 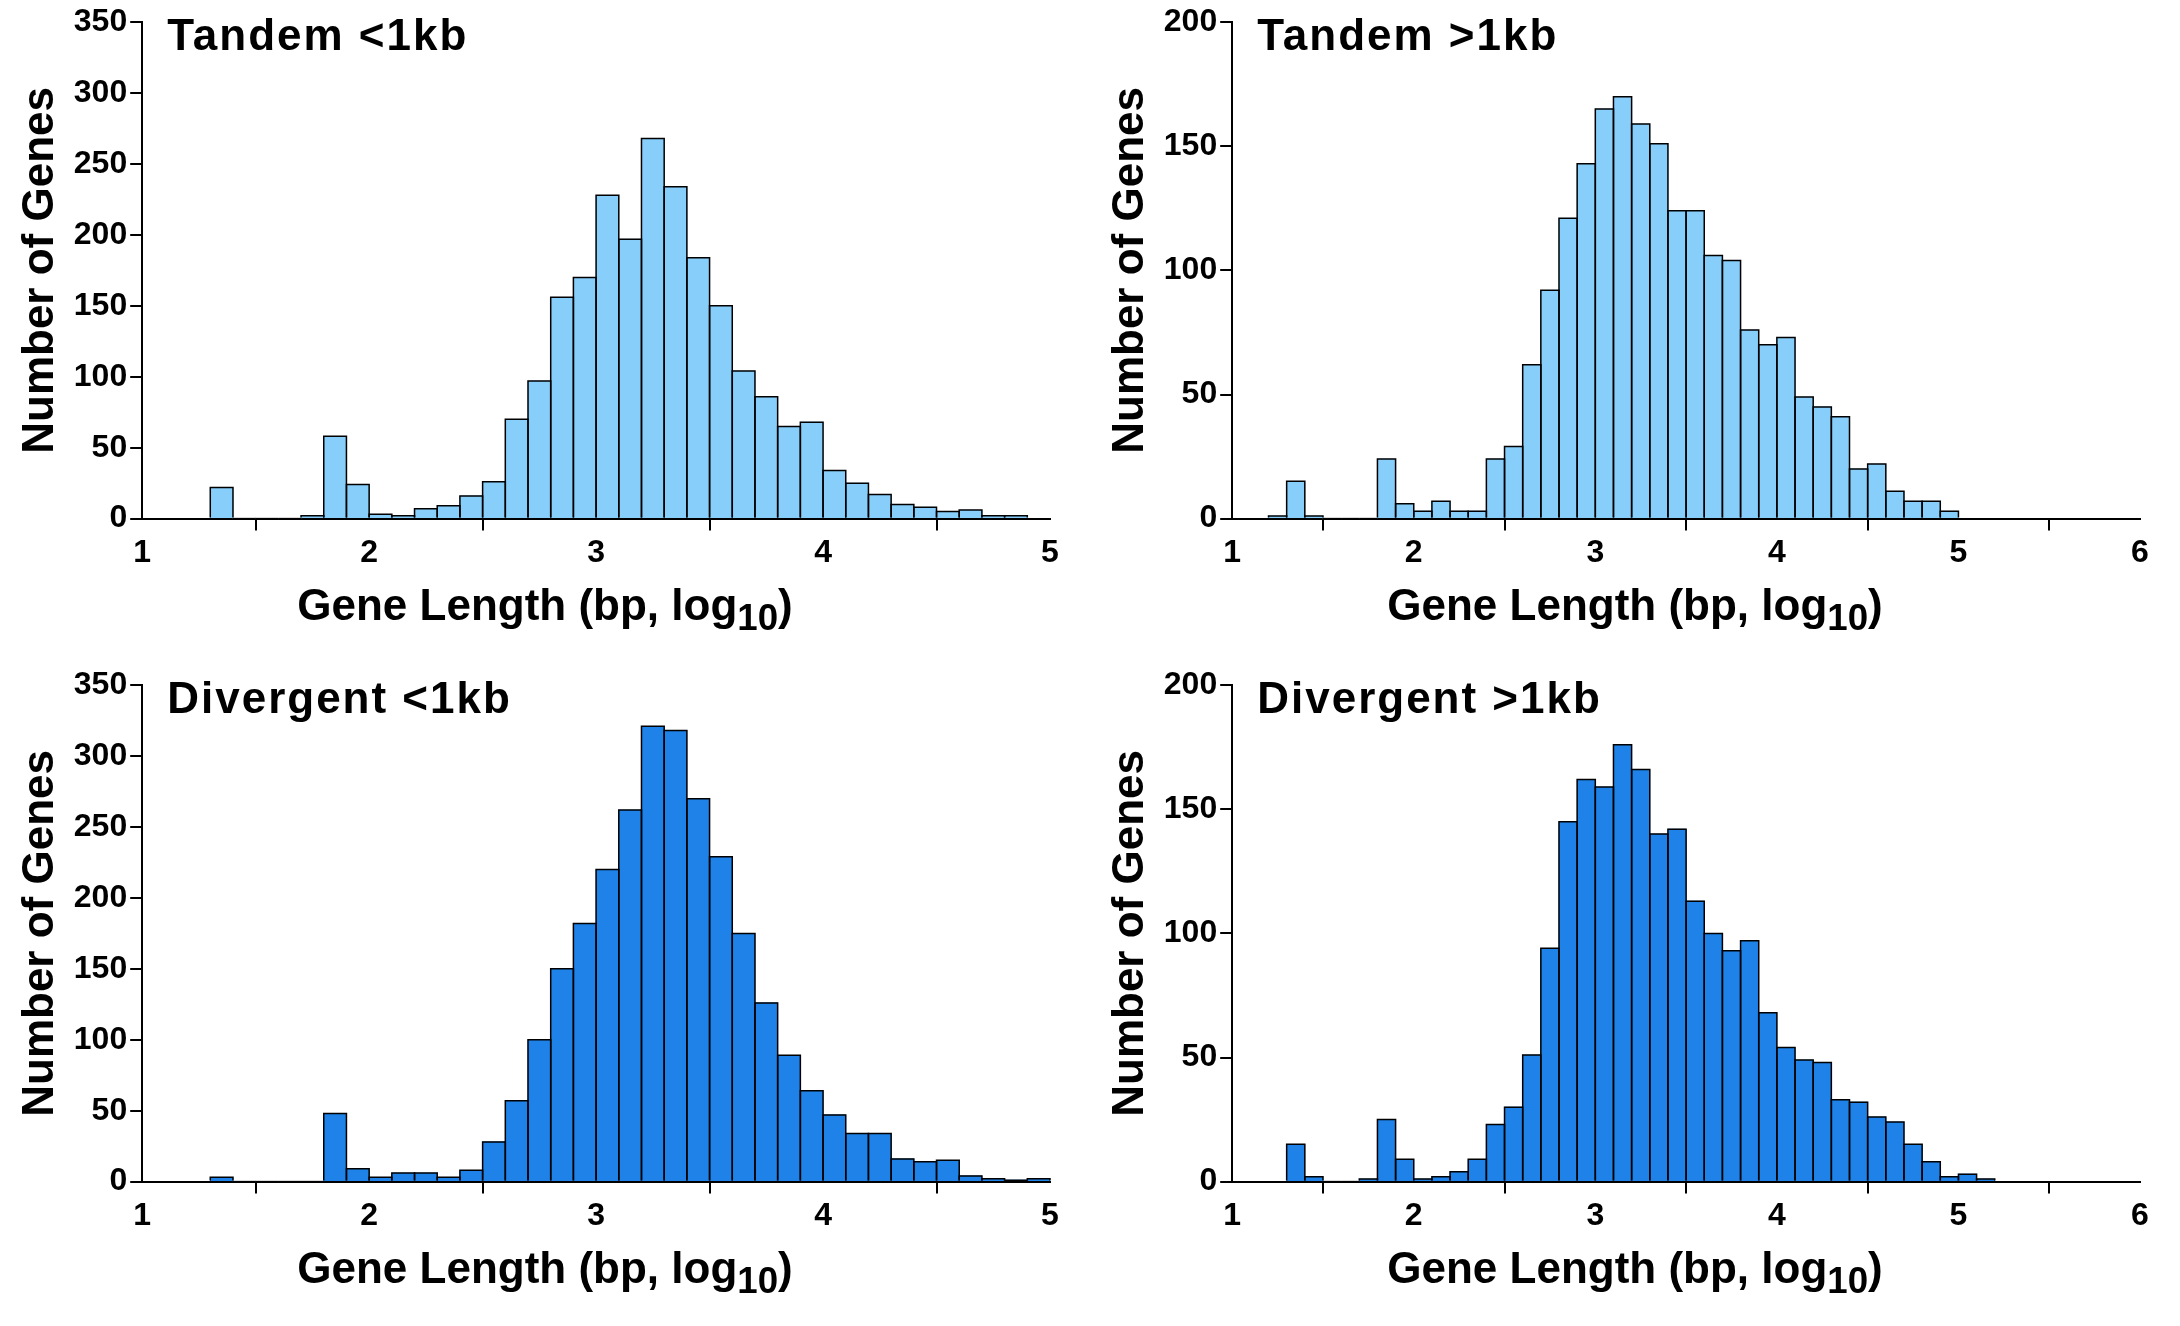 What do you see at coordinates (1429, 698) in the screenshot?
I see `chart-title: Divergent >1kb` at bounding box center [1429, 698].